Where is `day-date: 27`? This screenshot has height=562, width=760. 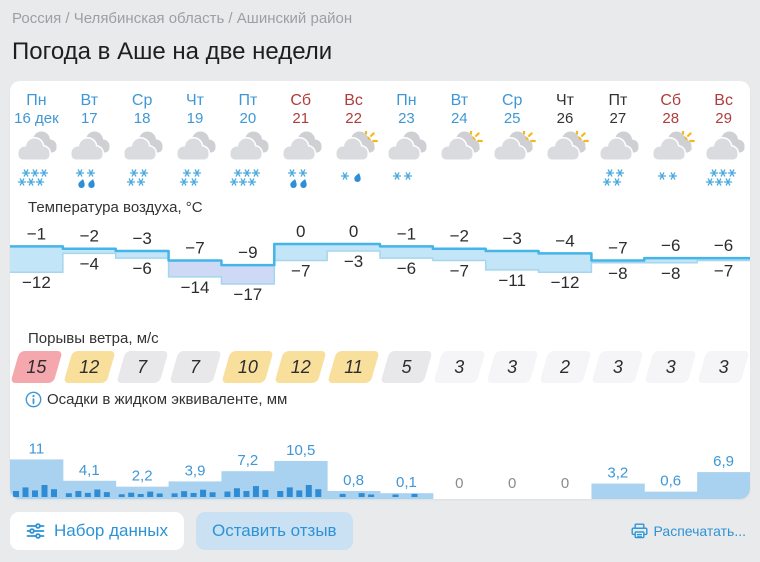 day-date: 27 is located at coordinates (618, 119).